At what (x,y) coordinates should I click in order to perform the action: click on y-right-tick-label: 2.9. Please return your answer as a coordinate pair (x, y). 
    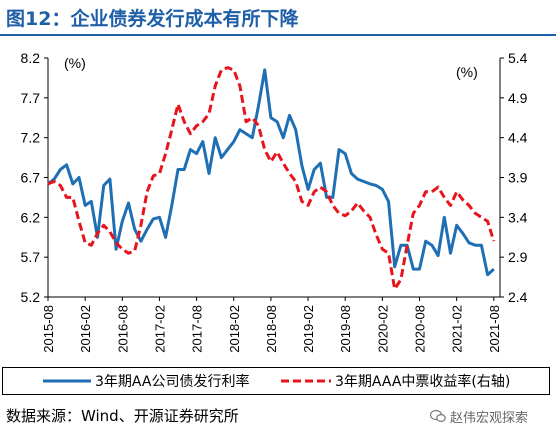
    Looking at the image, I should click on (518, 257).